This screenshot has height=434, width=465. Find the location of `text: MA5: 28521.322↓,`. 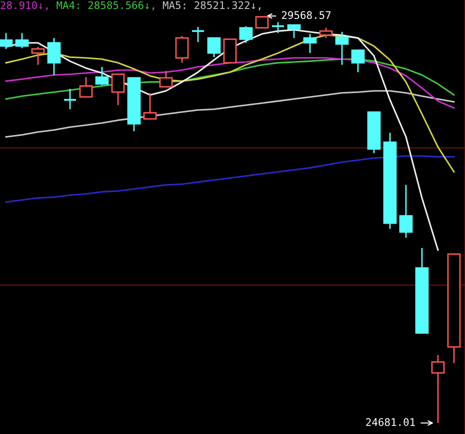

text: MA5: 28521.322↓, is located at coordinates (211, 5).